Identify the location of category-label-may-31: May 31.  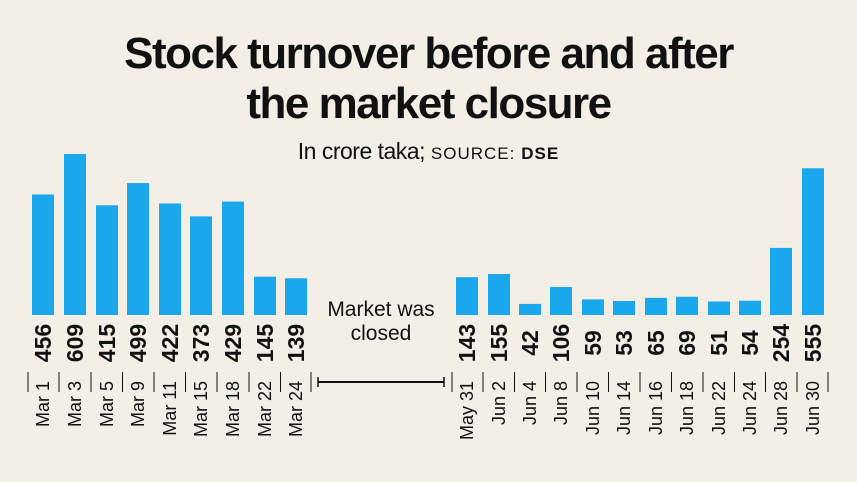
(467, 410).